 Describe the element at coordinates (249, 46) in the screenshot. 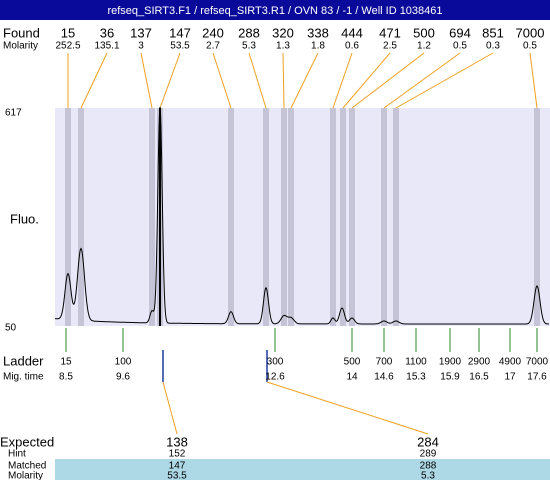

I see `found-molarity: 5.3` at that location.